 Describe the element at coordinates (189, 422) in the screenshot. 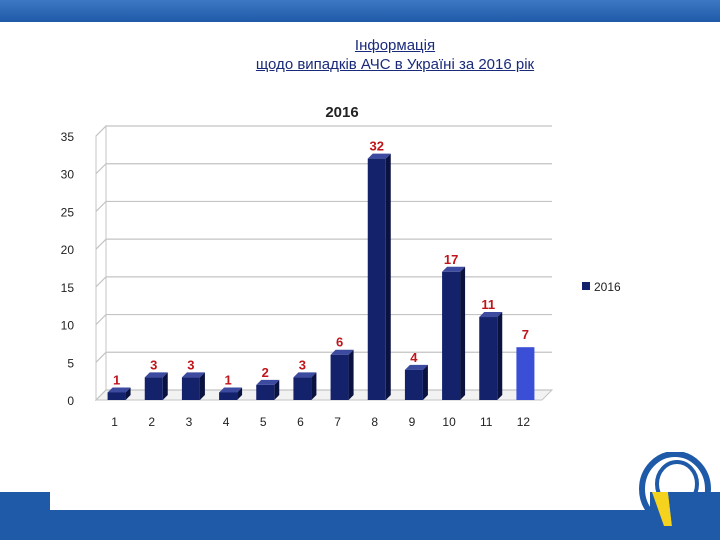

I see `x-tick-label: 3` at that location.